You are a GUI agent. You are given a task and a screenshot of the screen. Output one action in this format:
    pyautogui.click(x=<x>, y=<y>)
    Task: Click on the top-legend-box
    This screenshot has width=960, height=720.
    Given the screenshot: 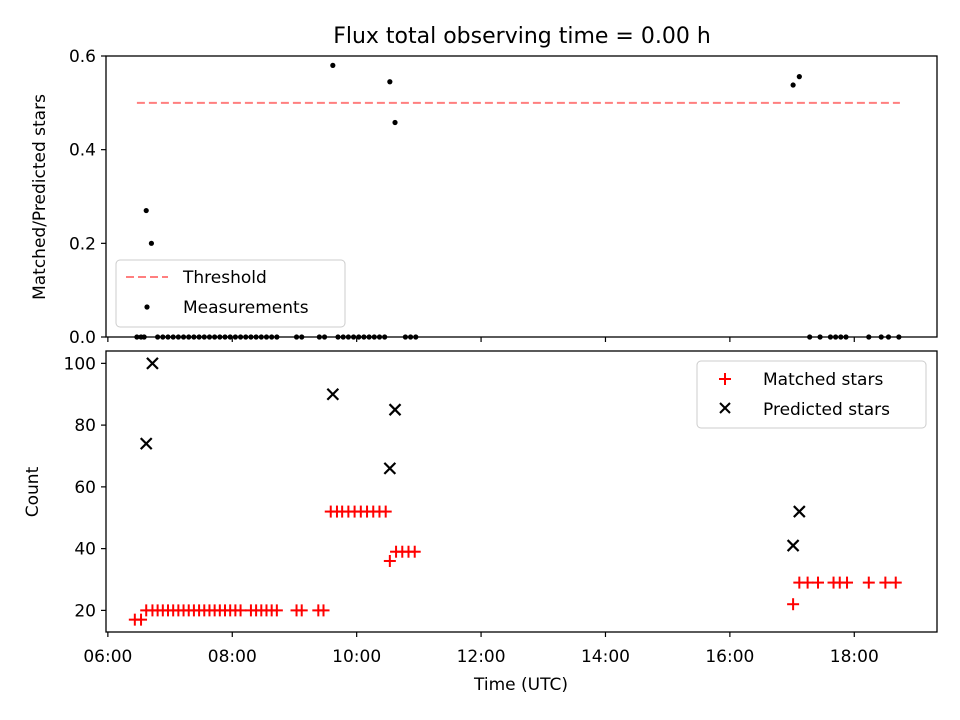 What is the action you would take?
    pyautogui.click(x=230, y=293)
    